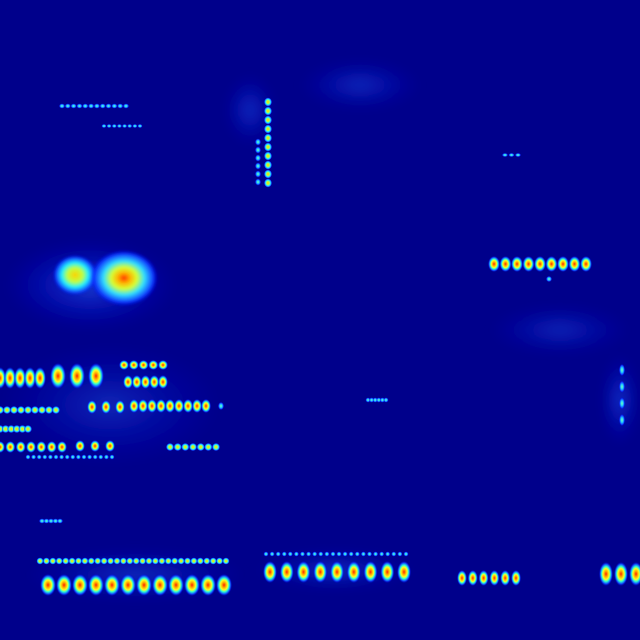 The image size is (640, 640). What do you see at coordinates (30, 410) in the screenshot?
I see `block-left-row-2a` at bounding box center [30, 410].